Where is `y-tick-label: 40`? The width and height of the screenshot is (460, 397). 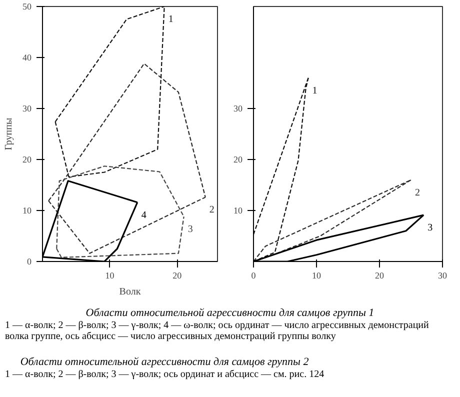
y-tick-label: 40 is located at coordinates (27, 57).